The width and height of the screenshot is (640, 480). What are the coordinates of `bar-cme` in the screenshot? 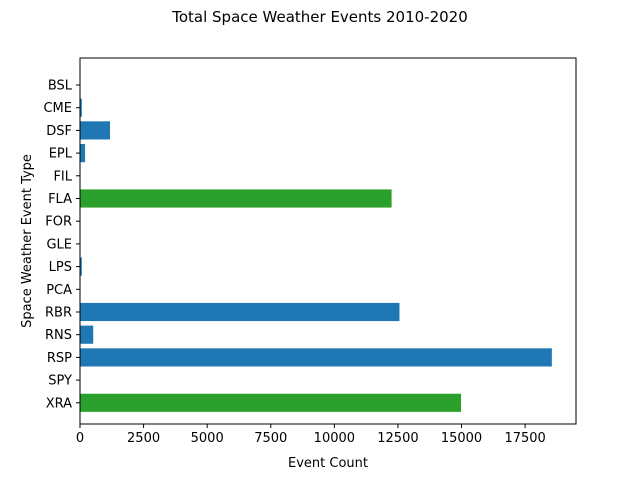 It's located at (81, 107).